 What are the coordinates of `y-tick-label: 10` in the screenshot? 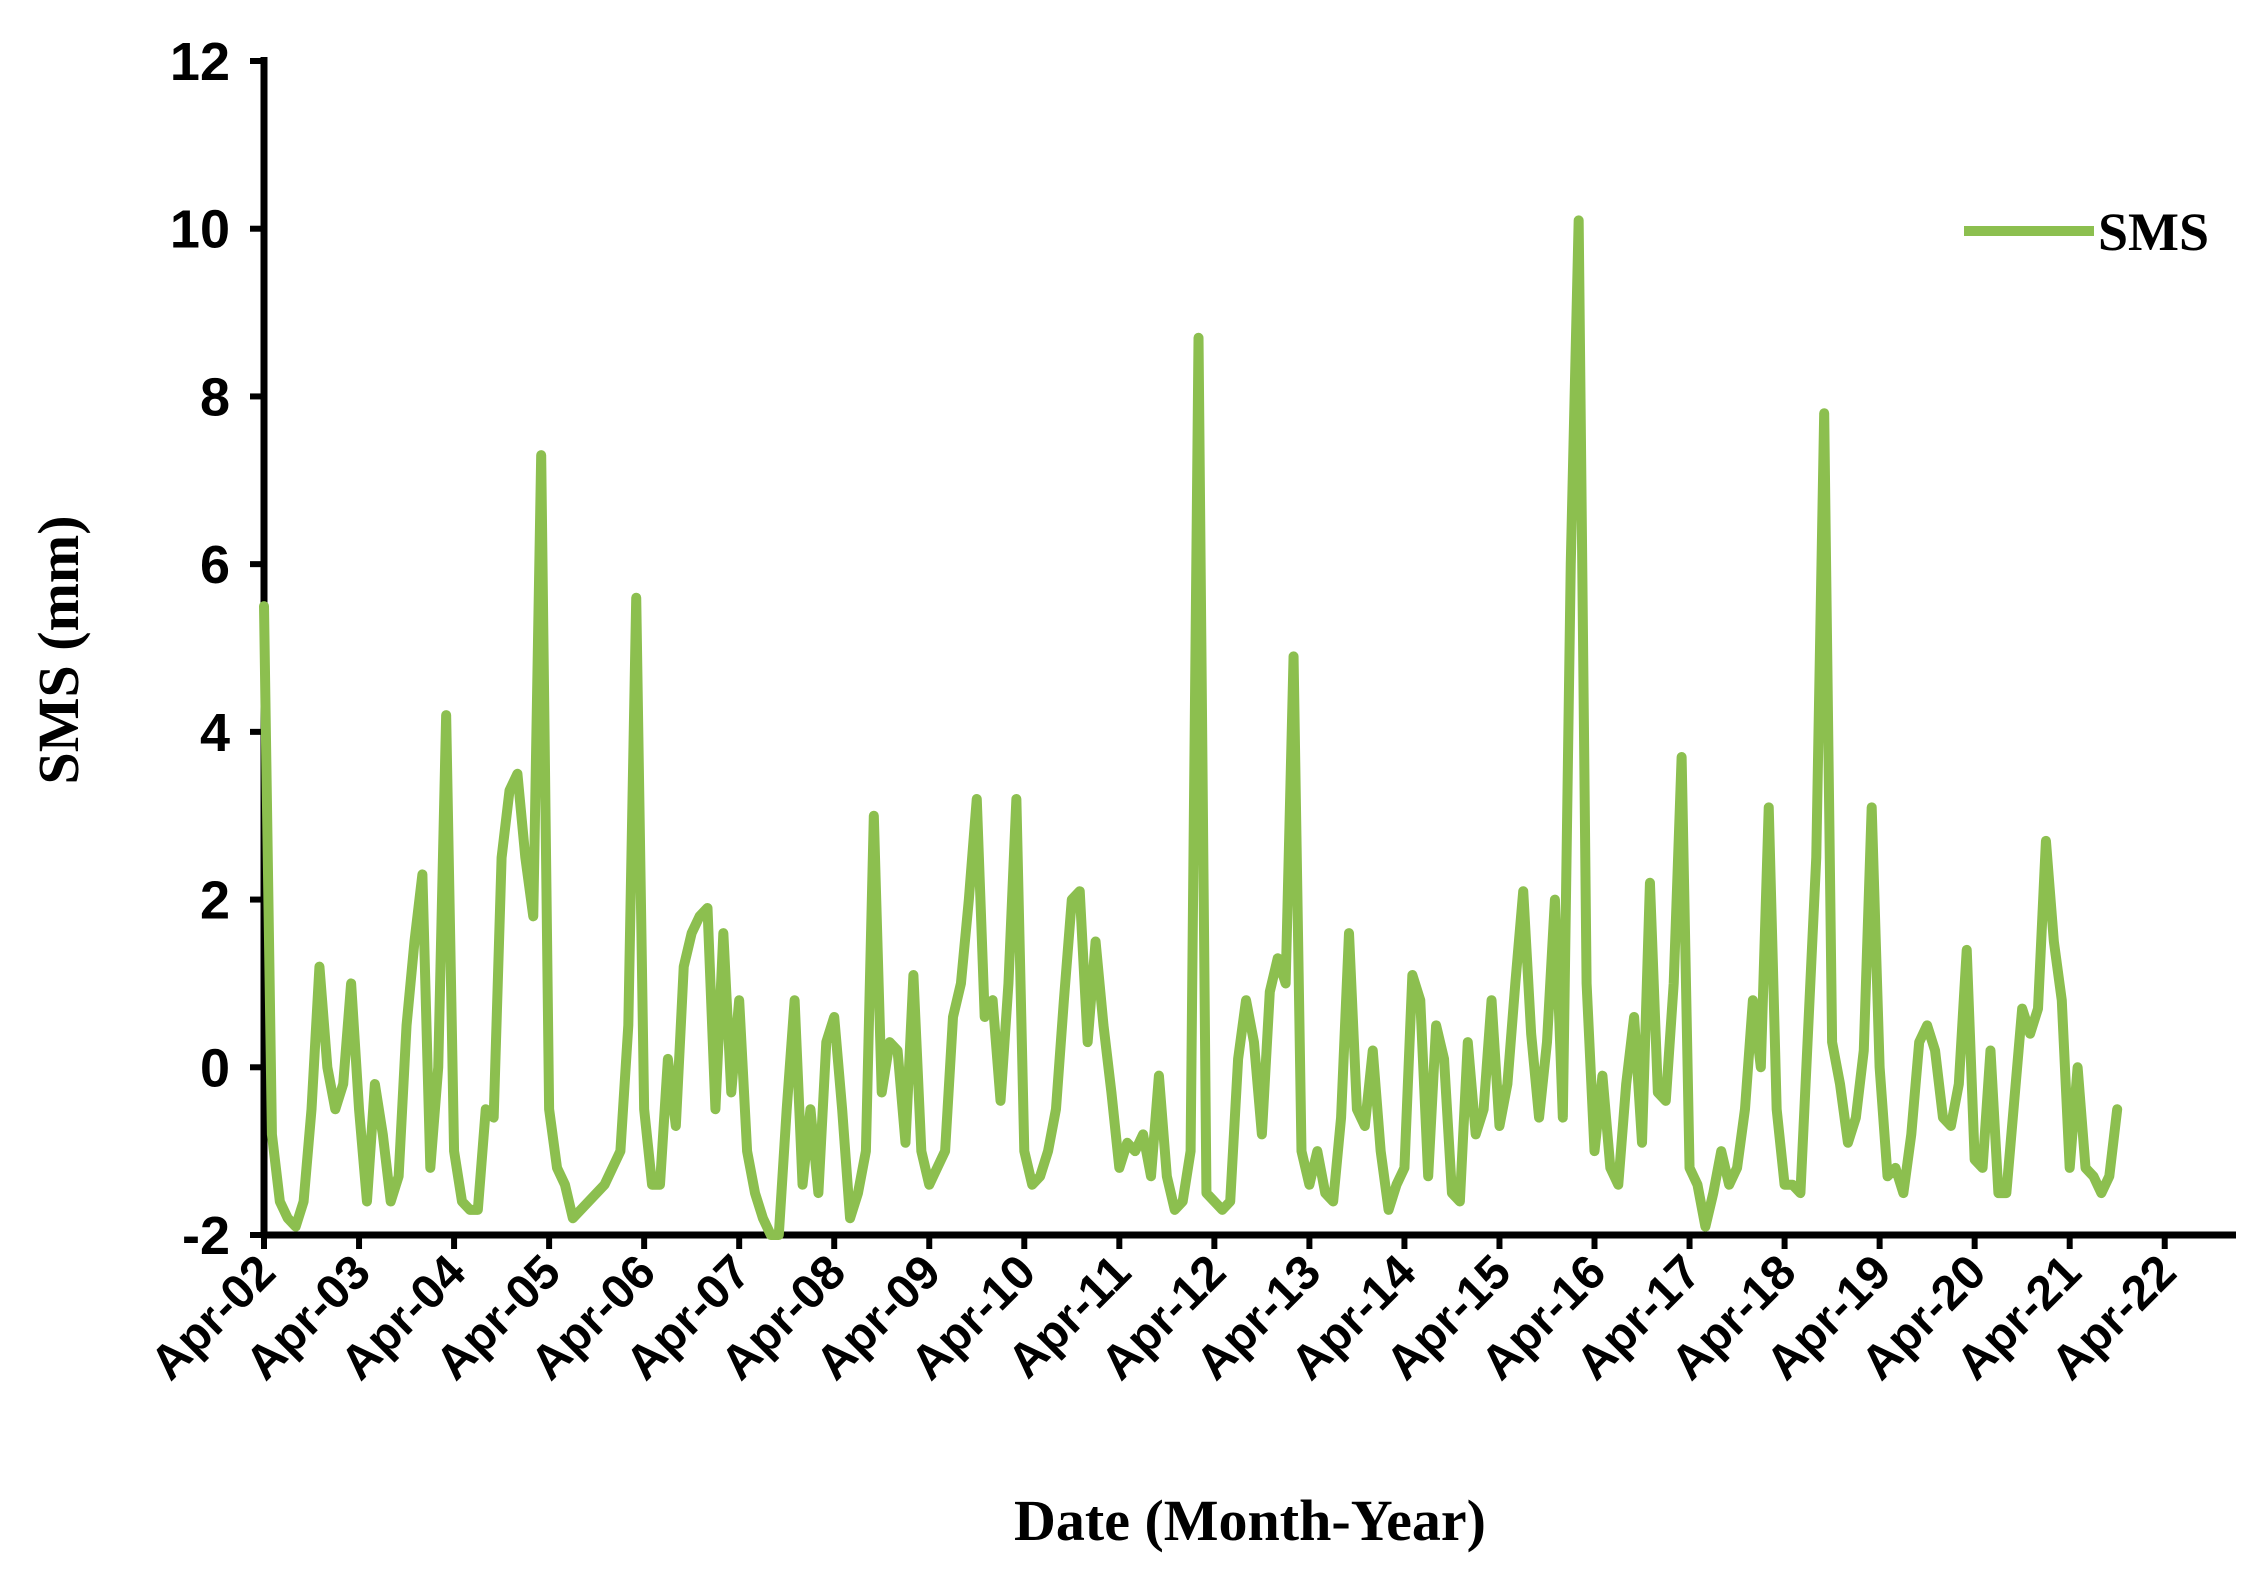 It's located at (200, 230).